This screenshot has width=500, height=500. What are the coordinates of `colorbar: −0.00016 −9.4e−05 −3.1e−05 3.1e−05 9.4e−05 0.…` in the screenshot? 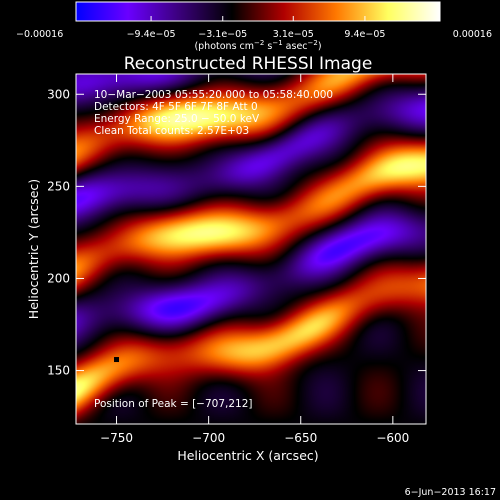 It's located at (254, 26).